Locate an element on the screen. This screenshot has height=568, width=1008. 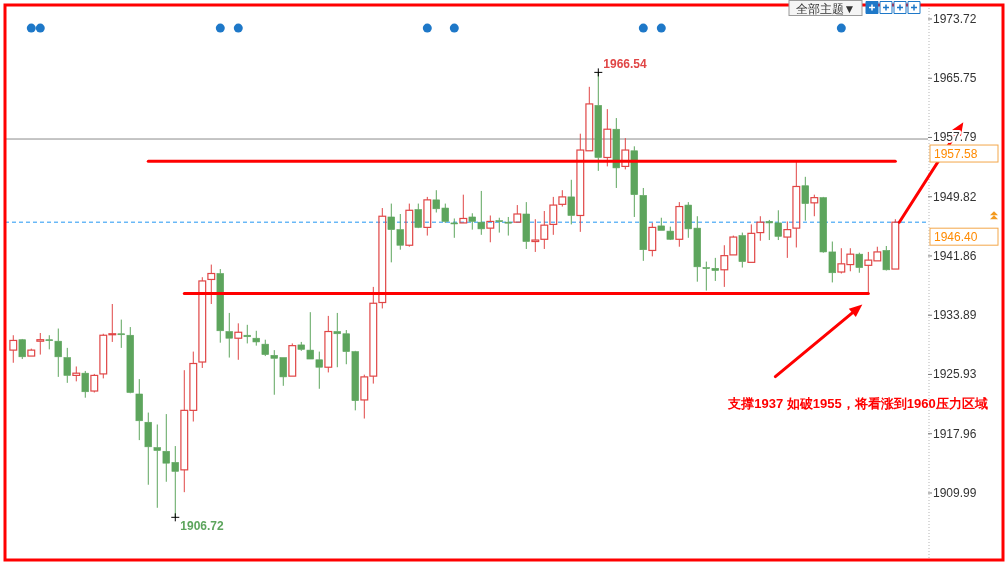
y-tick-label: 1949.82 is located at coordinates (955, 196).